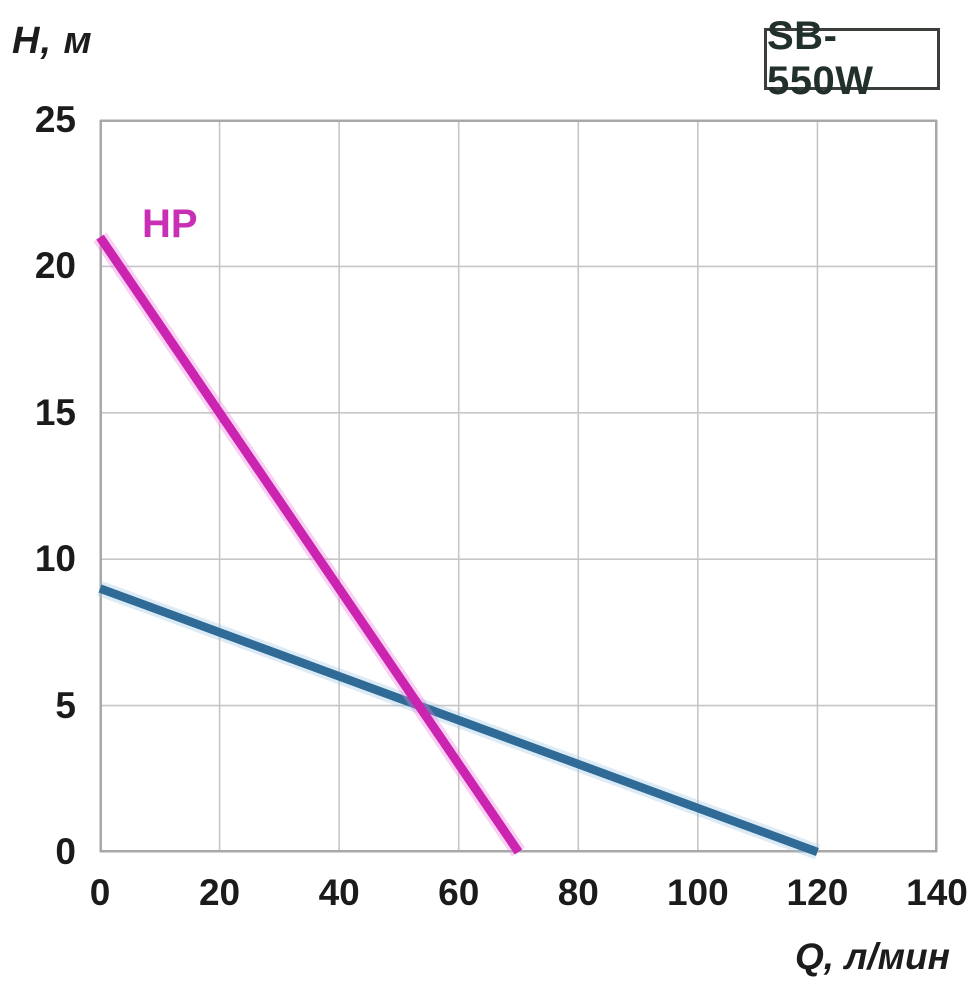 Image resolution: width=973 pixels, height=1000 pixels. Describe the element at coordinates (817, 892) in the screenshot. I see `x-tick-label: 120` at that location.